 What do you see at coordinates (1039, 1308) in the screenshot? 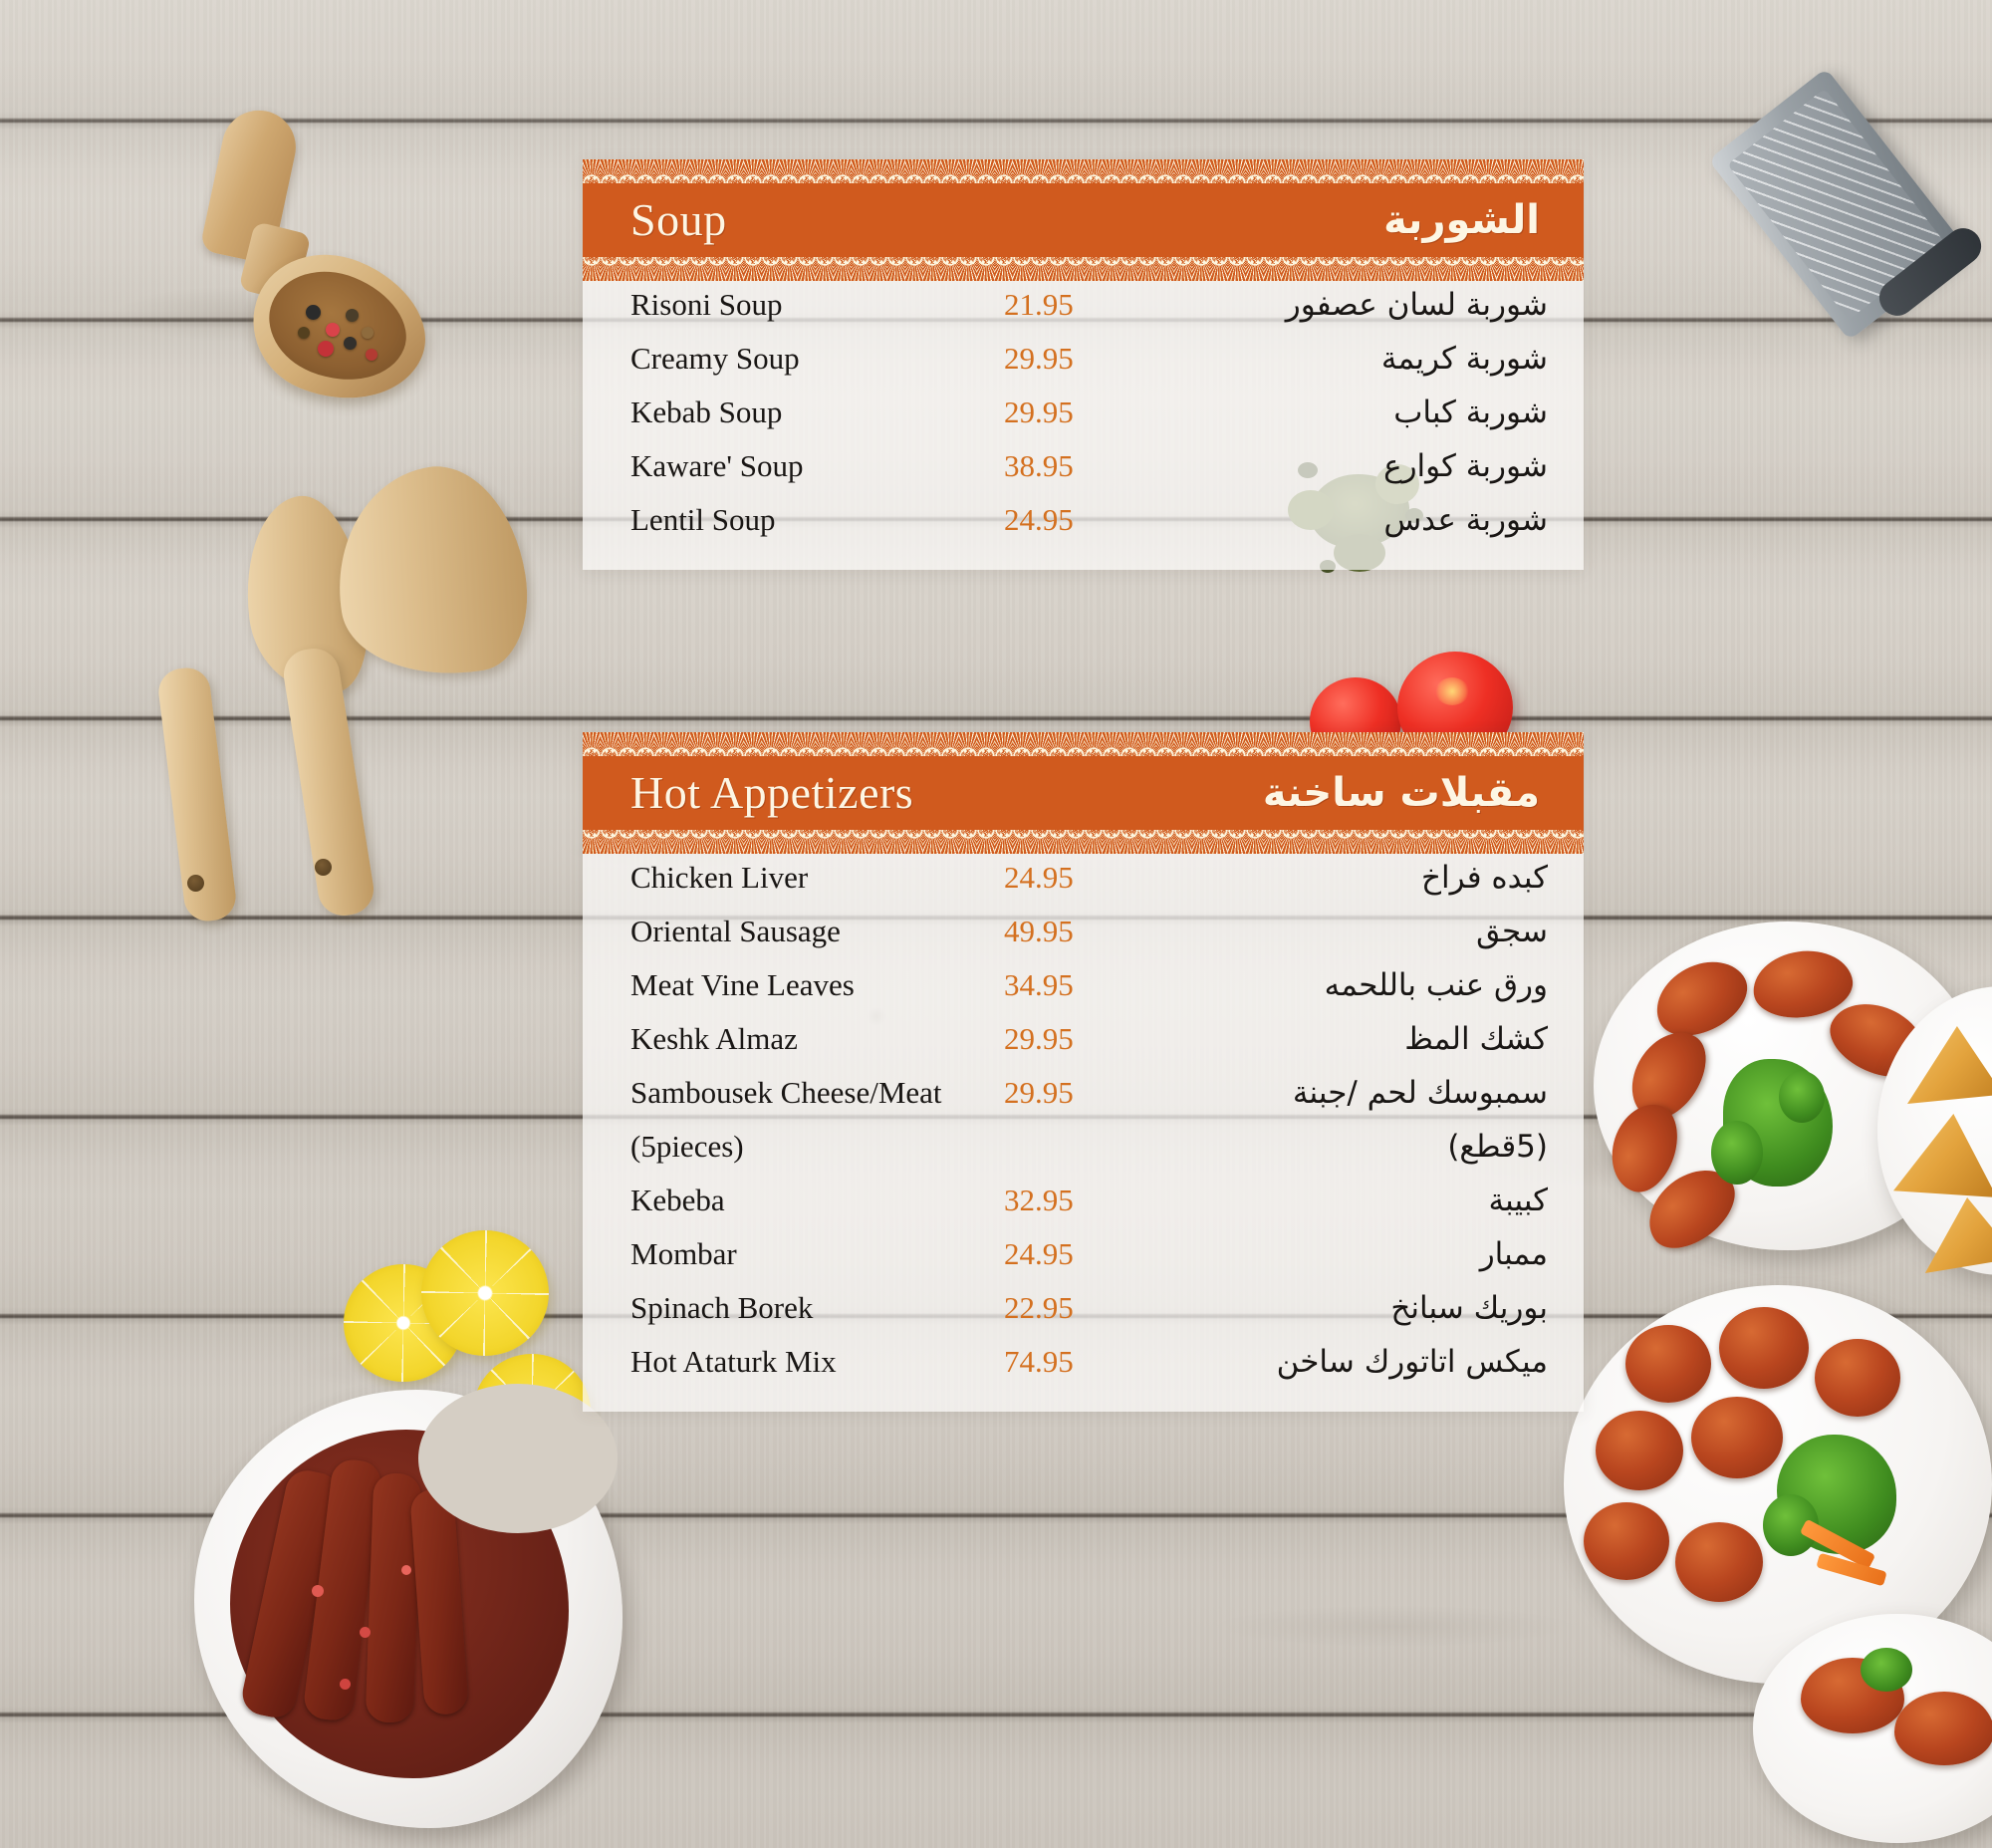
I see `item-price: 22.95` at bounding box center [1039, 1308].